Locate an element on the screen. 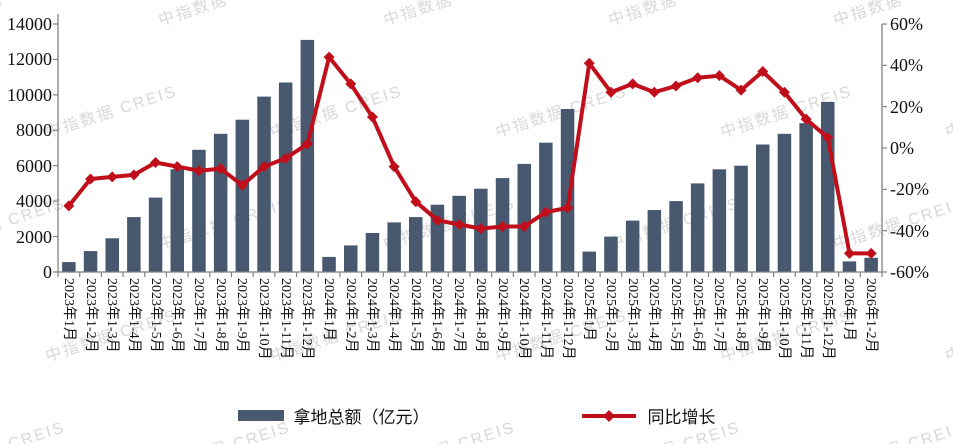  x-axis-tick-label: 2023年1-6月 is located at coordinates (177, 315).